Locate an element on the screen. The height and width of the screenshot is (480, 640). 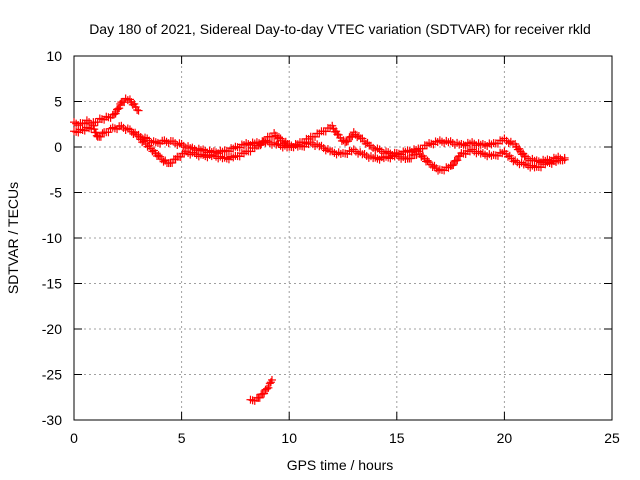
y-tick-label: 0 is located at coordinates (58, 147).